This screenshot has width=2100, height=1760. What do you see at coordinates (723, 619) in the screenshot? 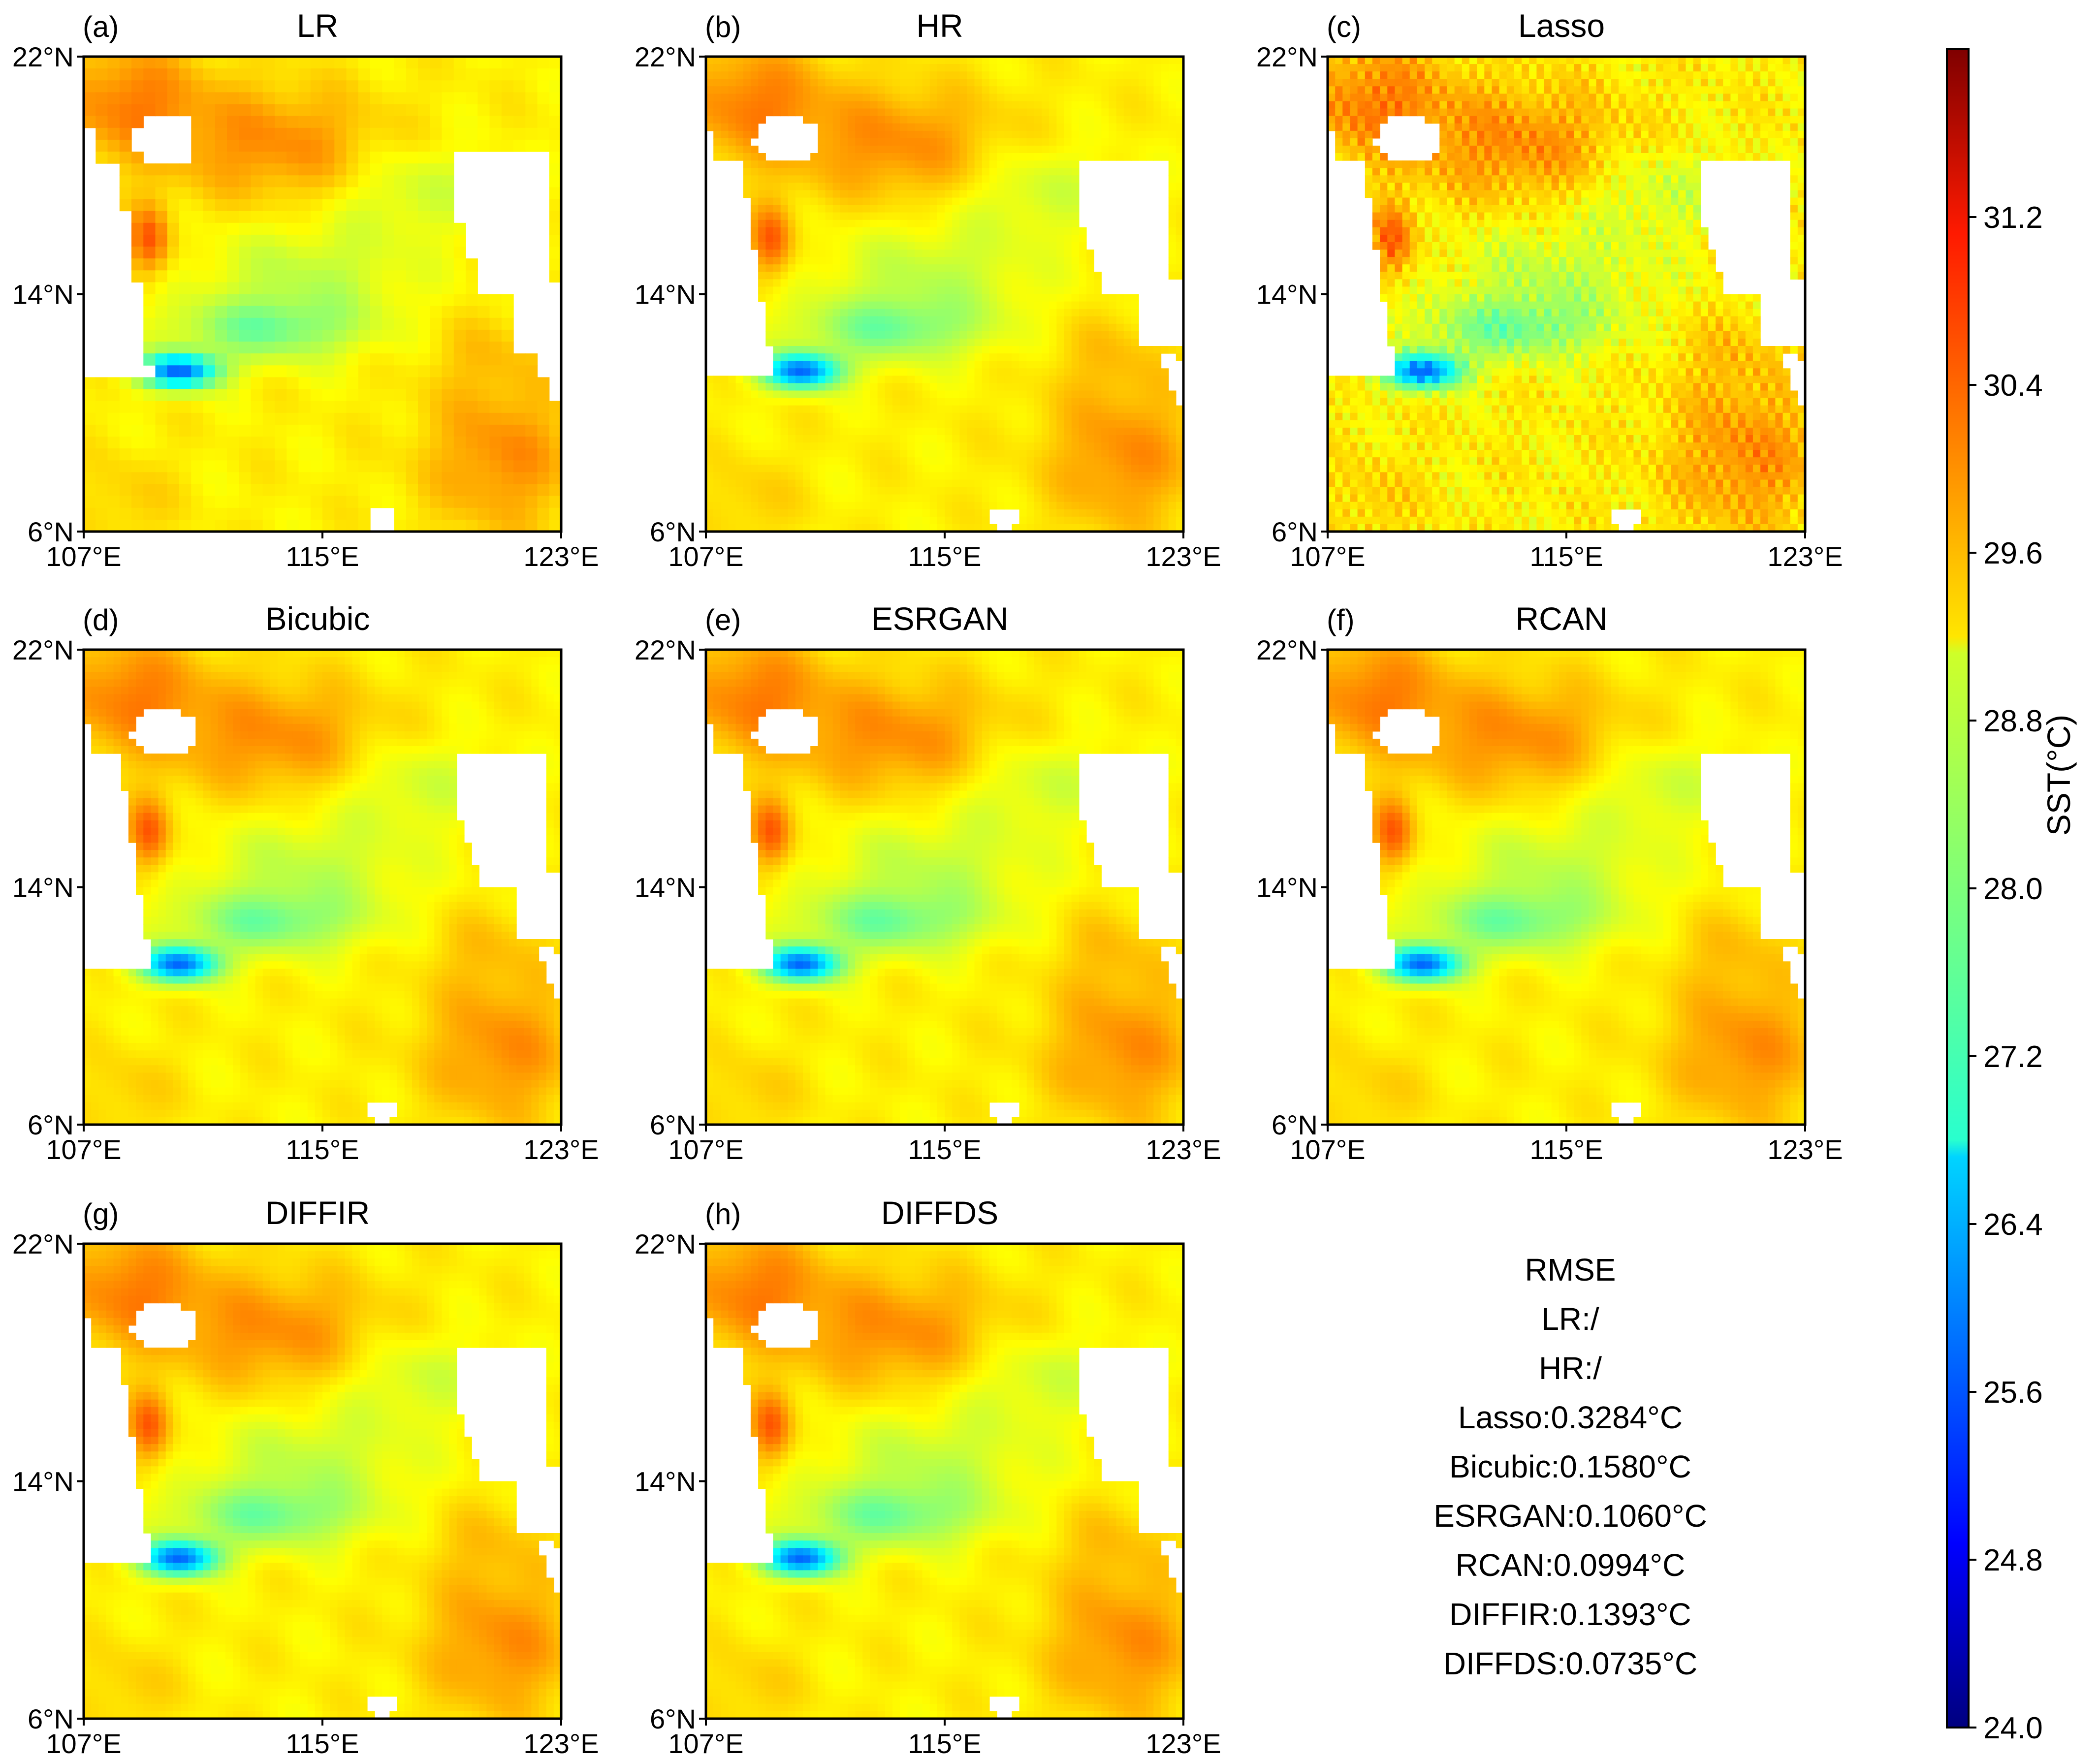
I see `panel-label-e: (e)` at bounding box center [723, 619].